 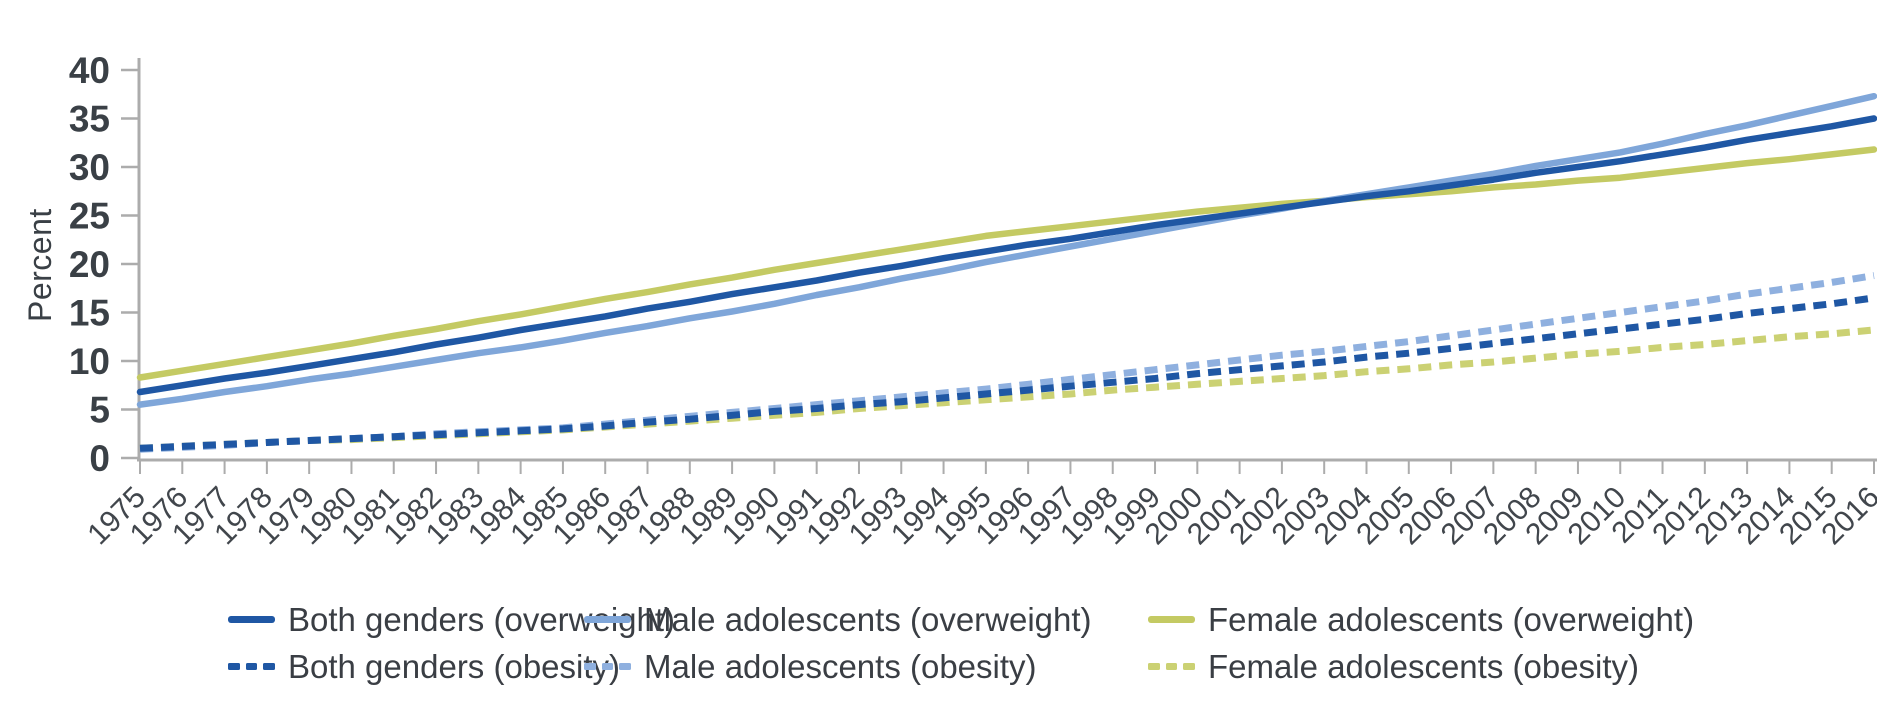 I want to click on legend-label: Male adolescents (overweight), so click(x=868, y=619).